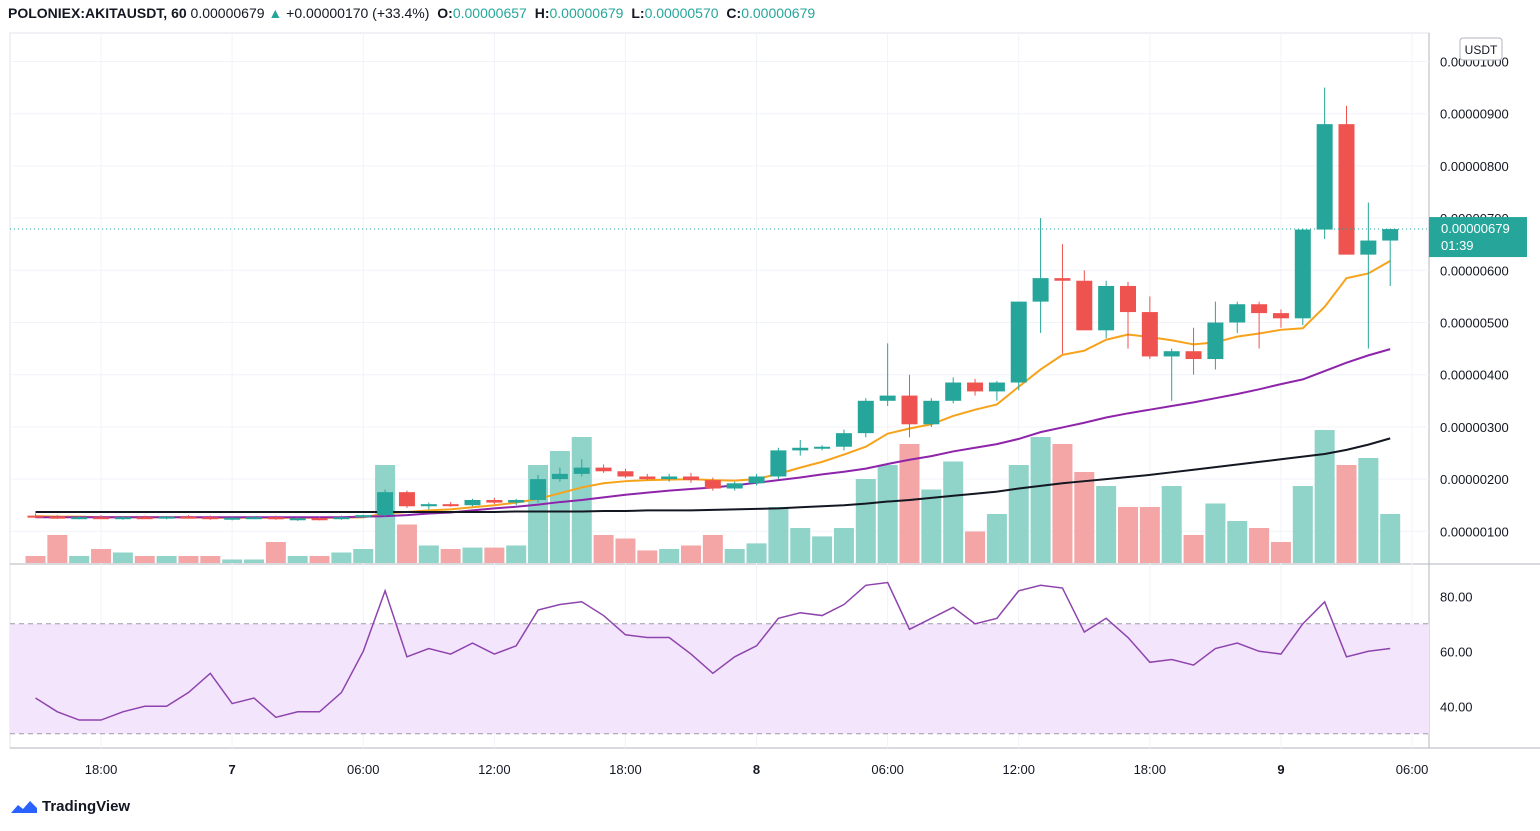  Describe the element at coordinates (1456, 596) in the screenshot. I see `rsi-tick-label: 80.00` at that location.